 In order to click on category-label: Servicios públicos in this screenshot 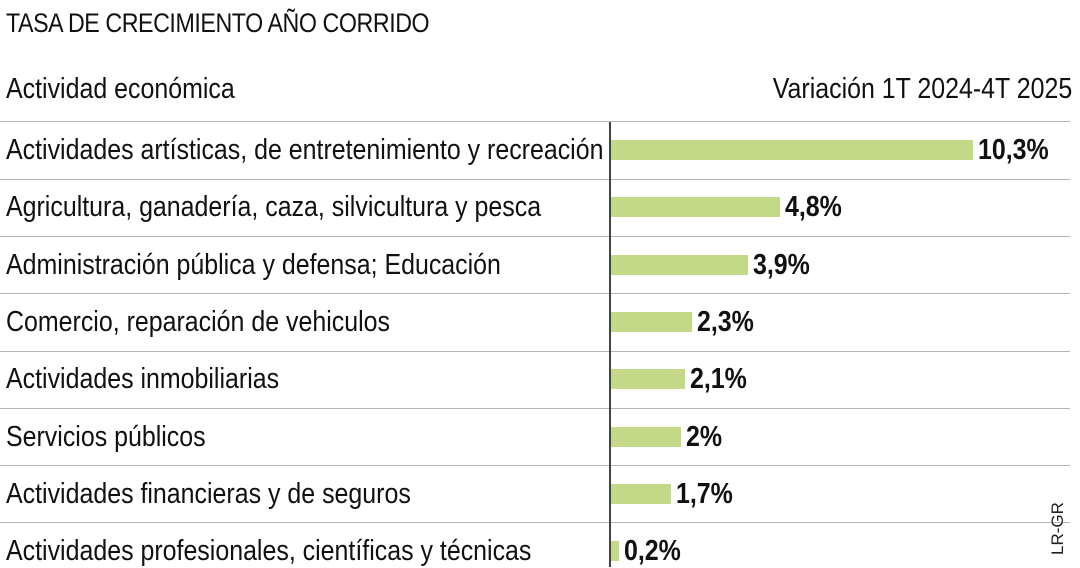, I will do `click(106, 436)`.